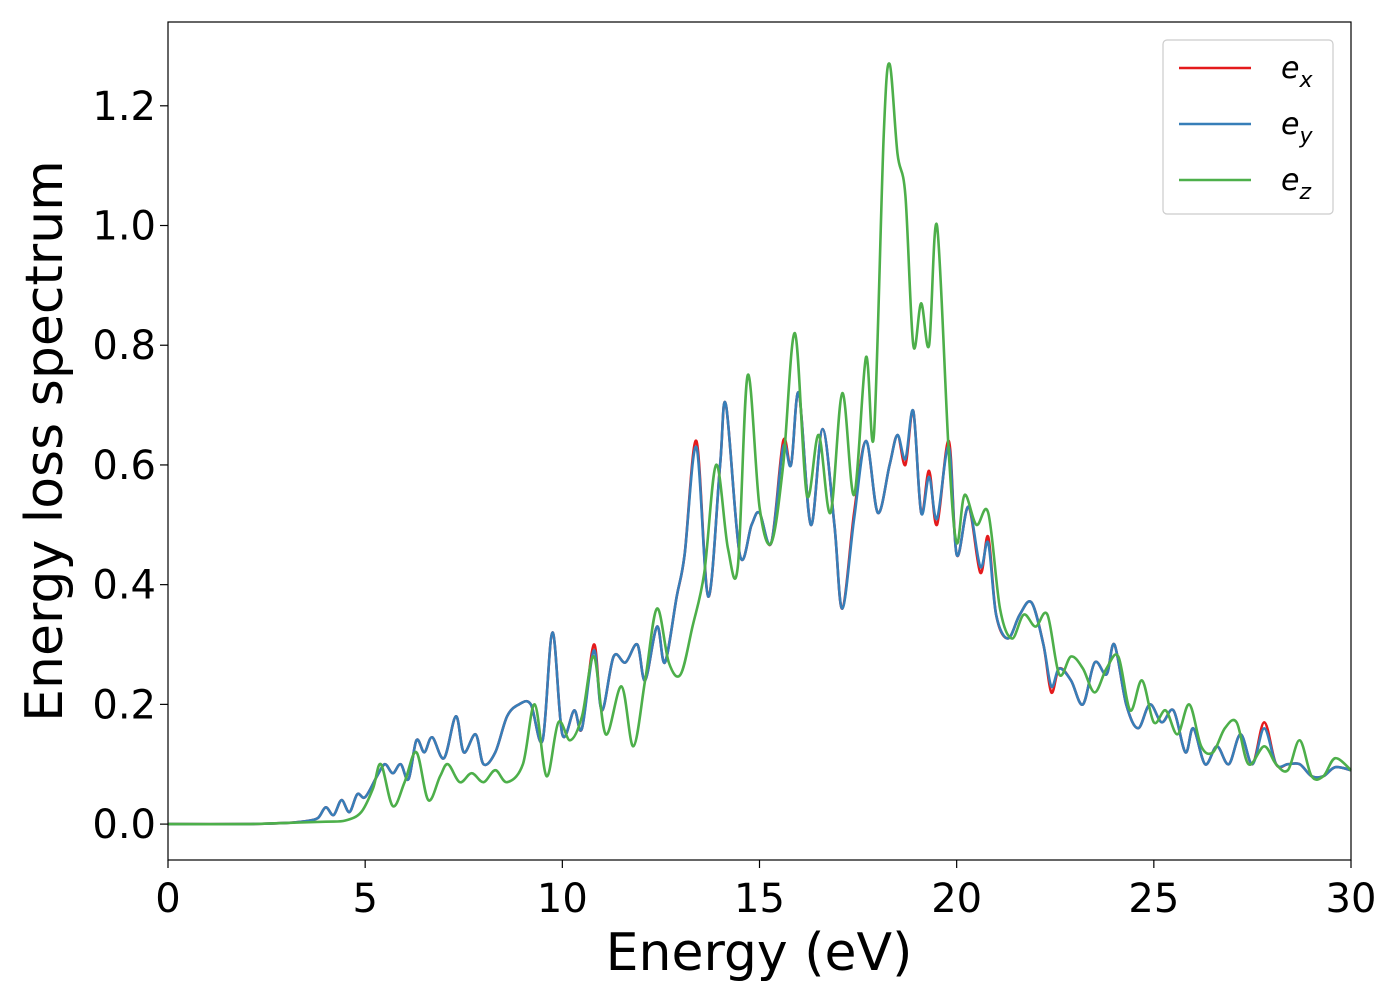  I want to click on x-axis: 0 5 10 15 20 25 30, so click(765, 891).